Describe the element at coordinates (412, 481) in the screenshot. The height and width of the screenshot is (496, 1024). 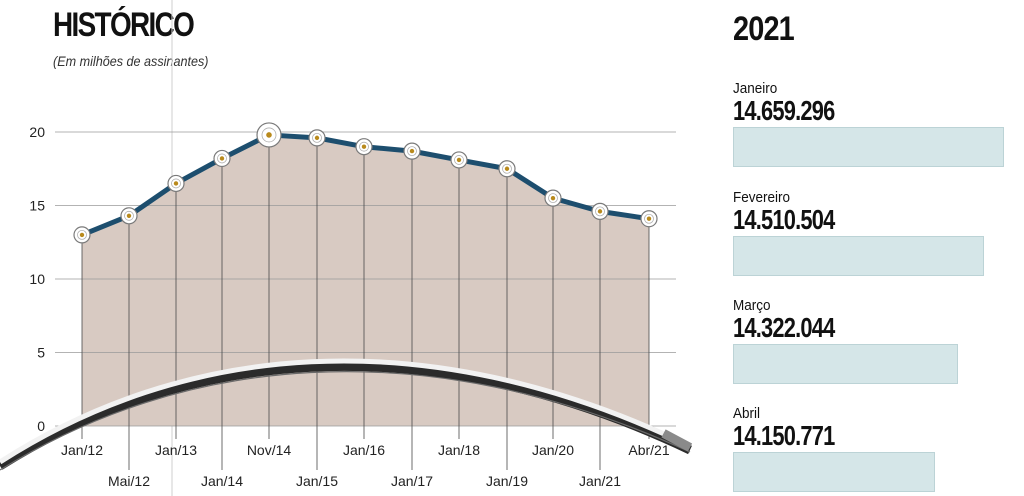
I see `x-tick-label: Jan/17` at that location.